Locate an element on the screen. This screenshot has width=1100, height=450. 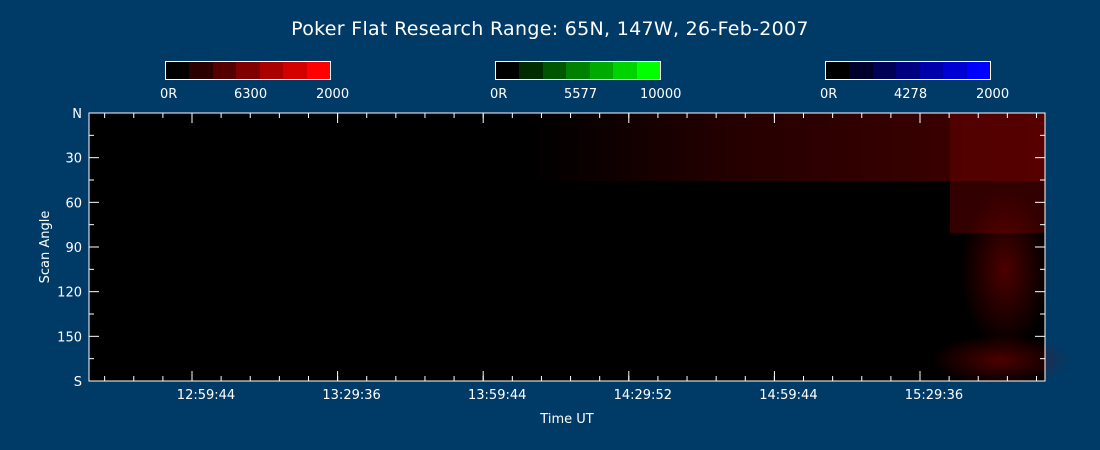
red-colorbar-min-label: 0R is located at coordinates (169, 94).